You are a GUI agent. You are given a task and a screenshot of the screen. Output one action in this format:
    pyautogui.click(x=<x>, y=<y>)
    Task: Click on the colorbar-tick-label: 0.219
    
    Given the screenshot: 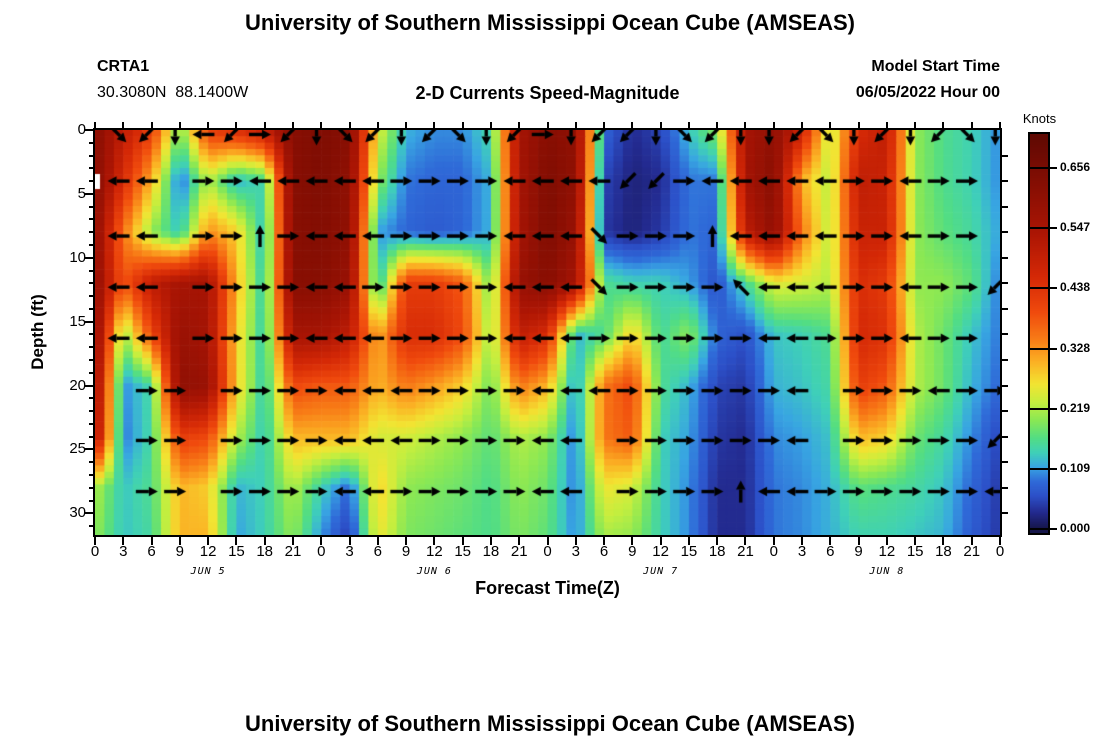 What is the action you would take?
    pyautogui.click(x=1075, y=407)
    